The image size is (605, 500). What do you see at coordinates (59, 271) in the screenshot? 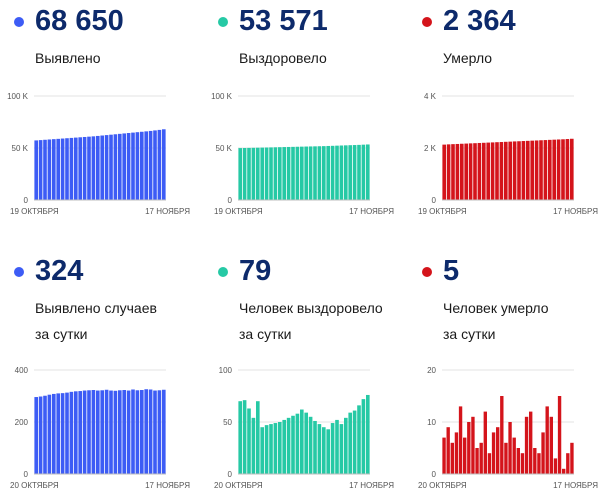
I see `stat-value: 324` at bounding box center [59, 271].